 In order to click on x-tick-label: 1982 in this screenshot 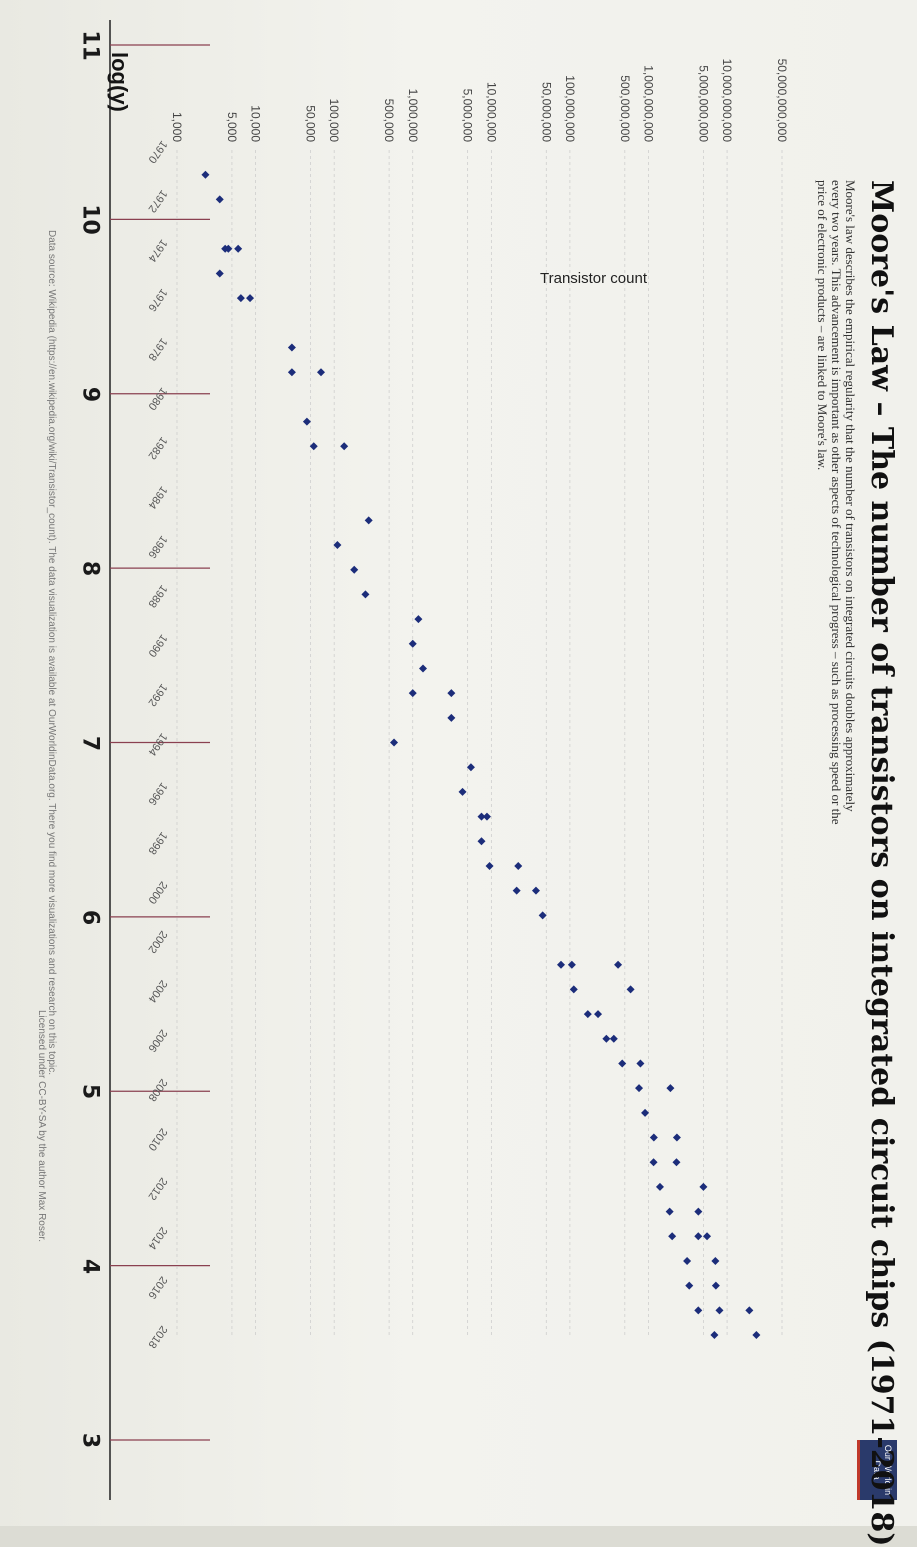, I will do `click(158, 448)`.